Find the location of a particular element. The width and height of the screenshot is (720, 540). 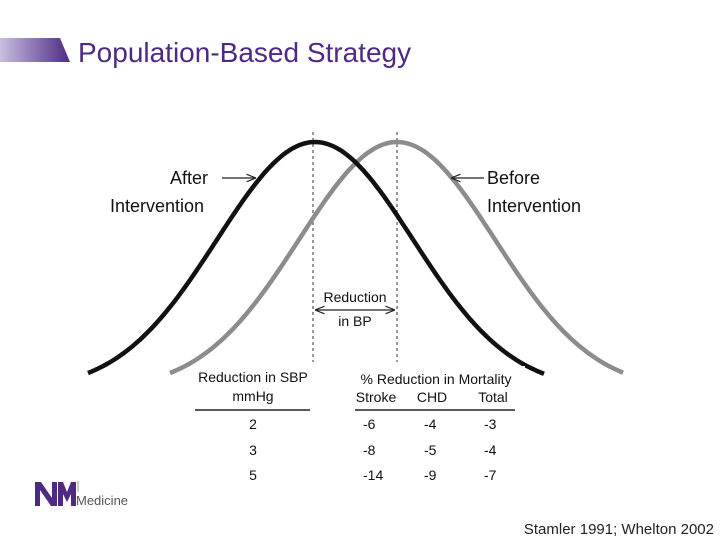

column-header: CHD is located at coordinates (432, 397).